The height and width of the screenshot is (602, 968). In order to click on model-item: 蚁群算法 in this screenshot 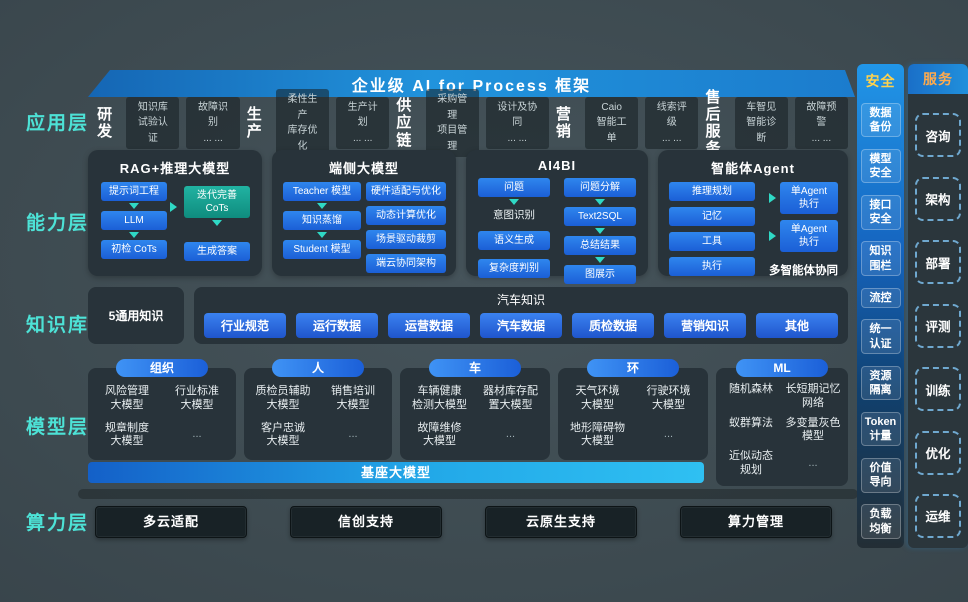, I will do `click(751, 422)`.